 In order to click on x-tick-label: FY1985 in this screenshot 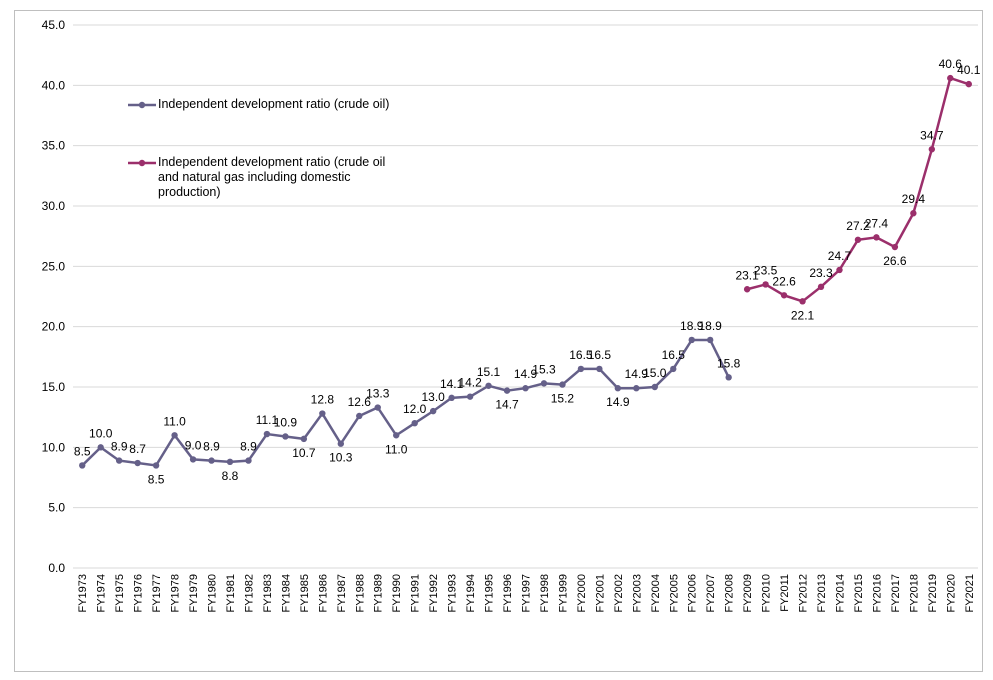, I will do `click(305, 593)`.